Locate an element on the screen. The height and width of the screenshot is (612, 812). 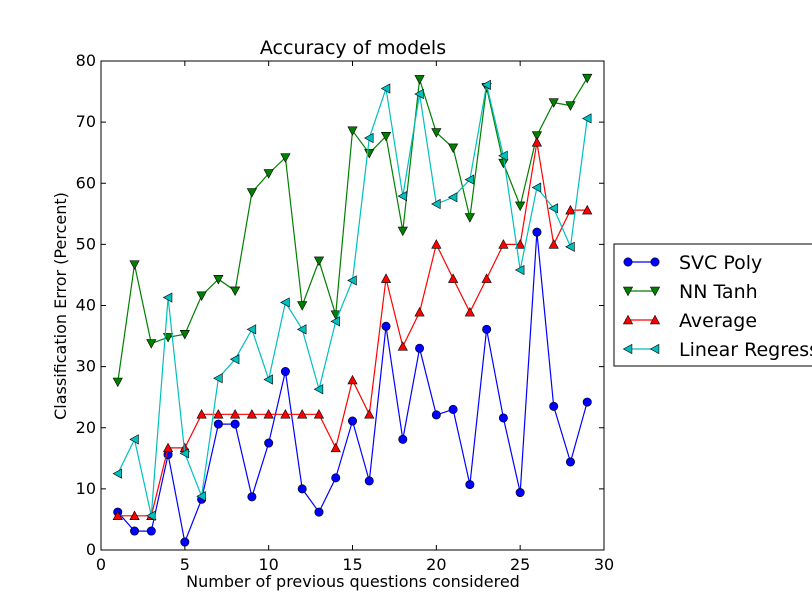
x-axis-label: Number of previous questions considered is located at coordinates (353, 581).